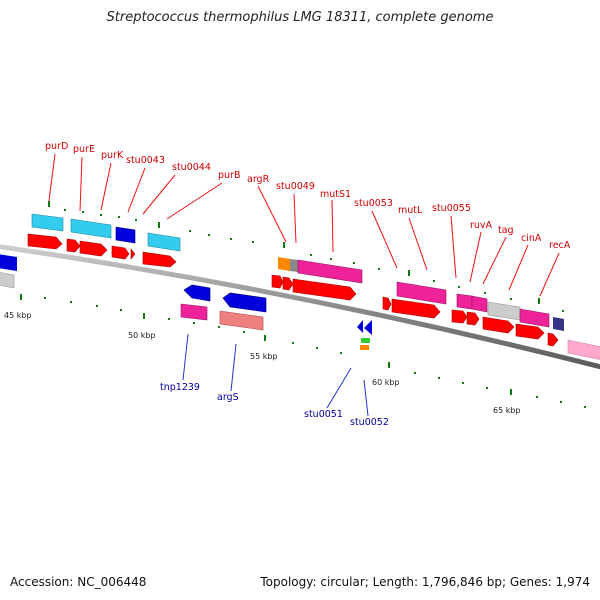 The width and height of the screenshot is (600, 600). What do you see at coordinates (112, 155) in the screenshot?
I see `gene-label: purK` at bounding box center [112, 155].